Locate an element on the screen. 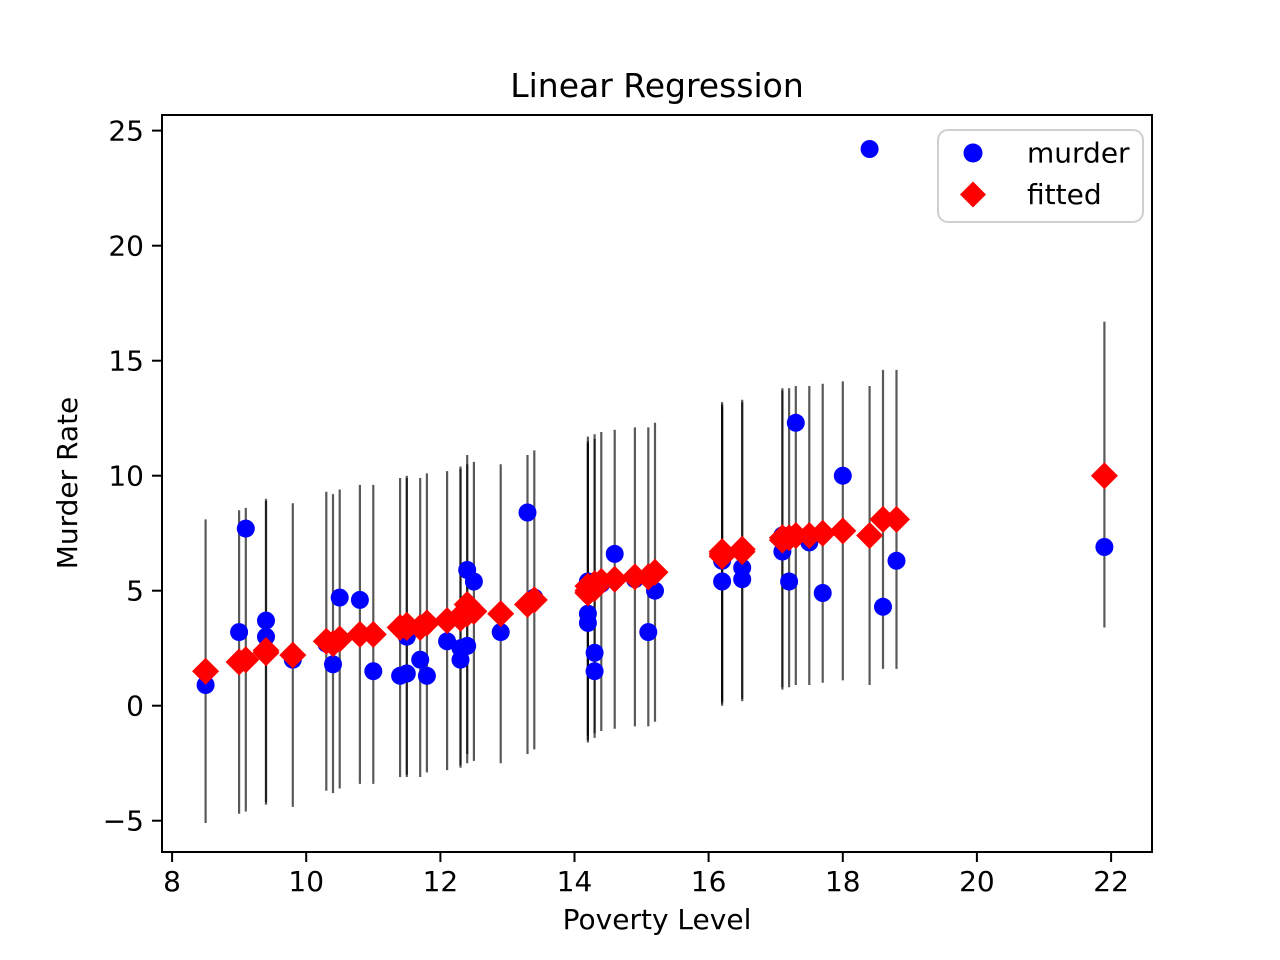 The image size is (1280, 960). legend-box is located at coordinates (1040, 176).